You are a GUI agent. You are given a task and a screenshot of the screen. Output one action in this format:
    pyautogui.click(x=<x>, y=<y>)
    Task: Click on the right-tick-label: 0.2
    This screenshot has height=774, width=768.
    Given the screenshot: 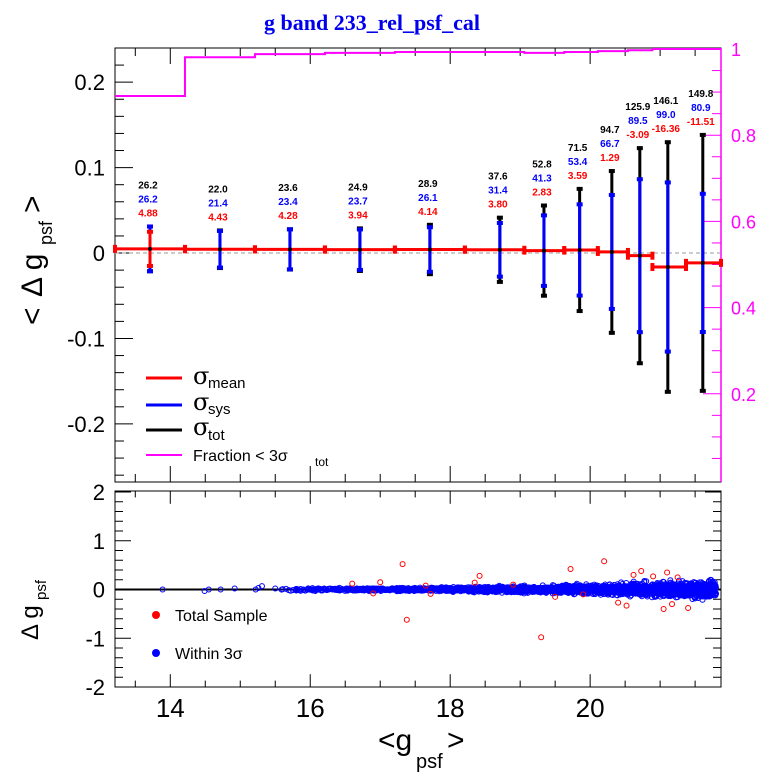 What is the action you would take?
    pyautogui.click(x=743, y=395)
    